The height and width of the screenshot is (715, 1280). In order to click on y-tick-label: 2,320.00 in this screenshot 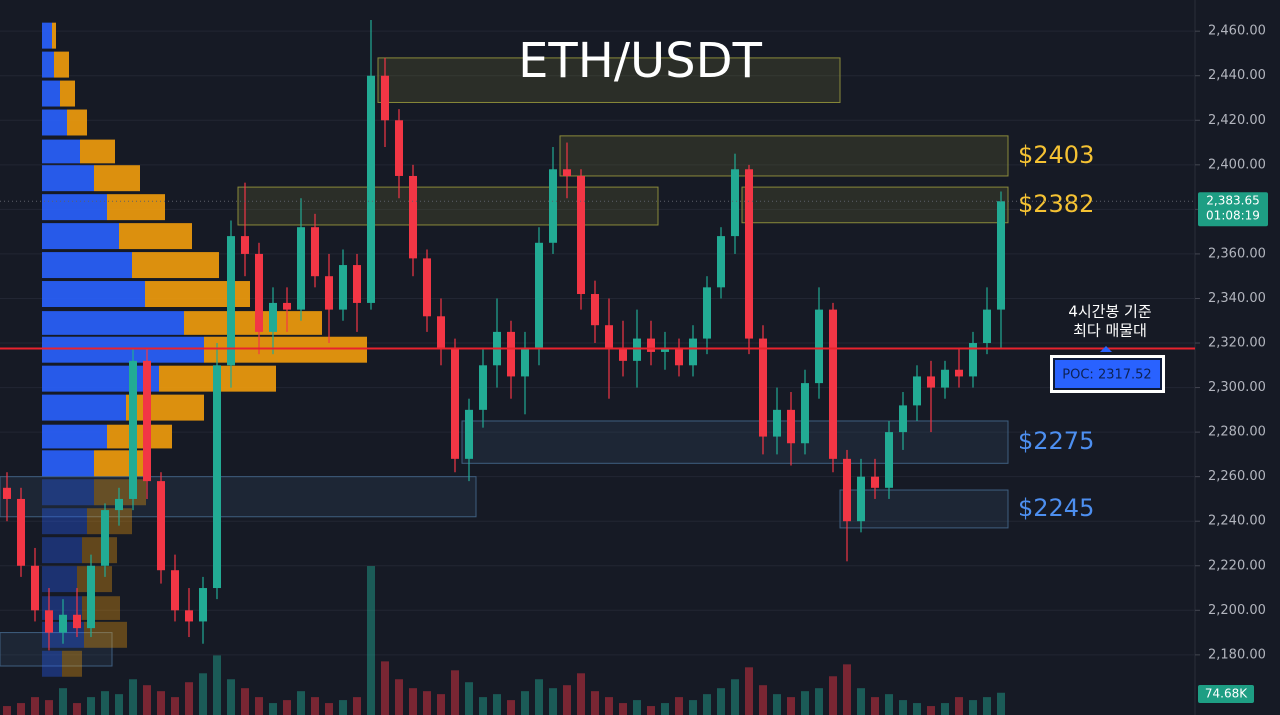, I will do `click(1237, 343)`.